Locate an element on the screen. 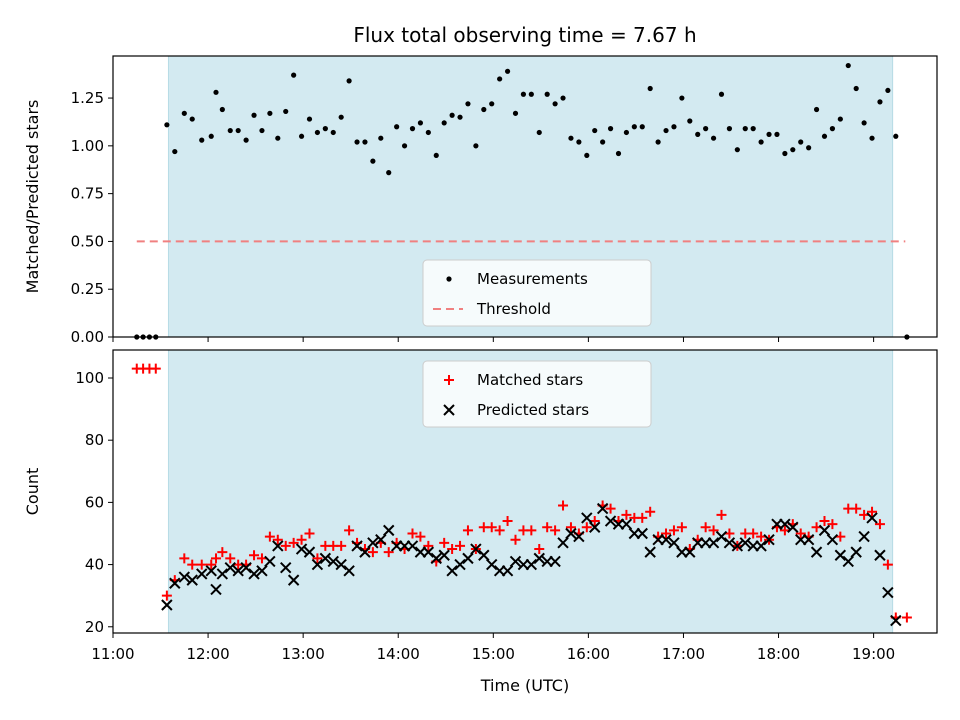 The image size is (960, 720). legend-entry-label: Threshold is located at coordinates (513, 309).